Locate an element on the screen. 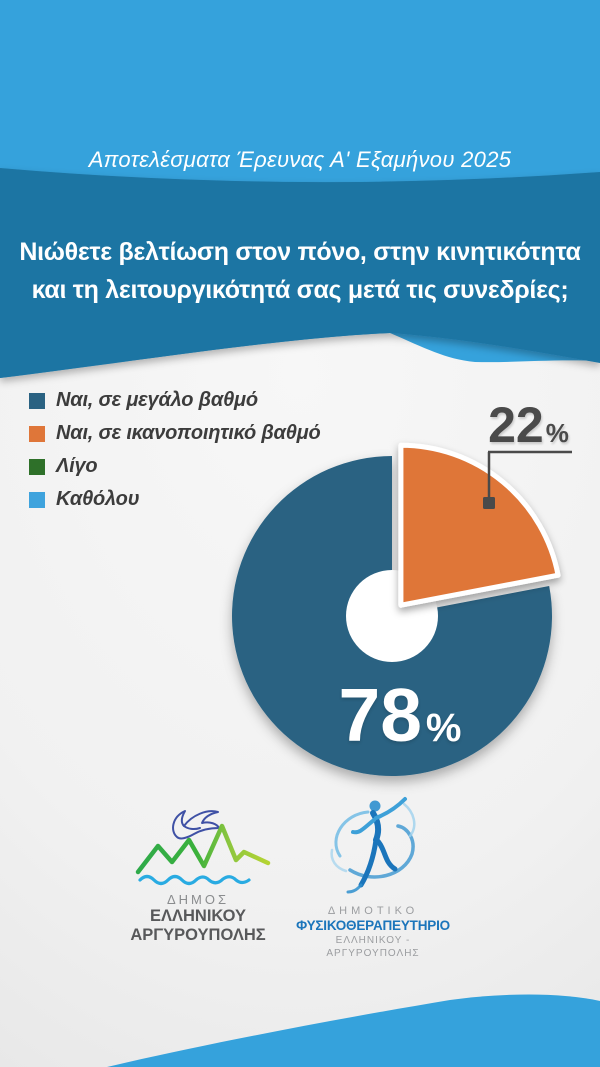 This screenshot has height=1067, width=600. legend-item: Λίγο is located at coordinates (175, 466).